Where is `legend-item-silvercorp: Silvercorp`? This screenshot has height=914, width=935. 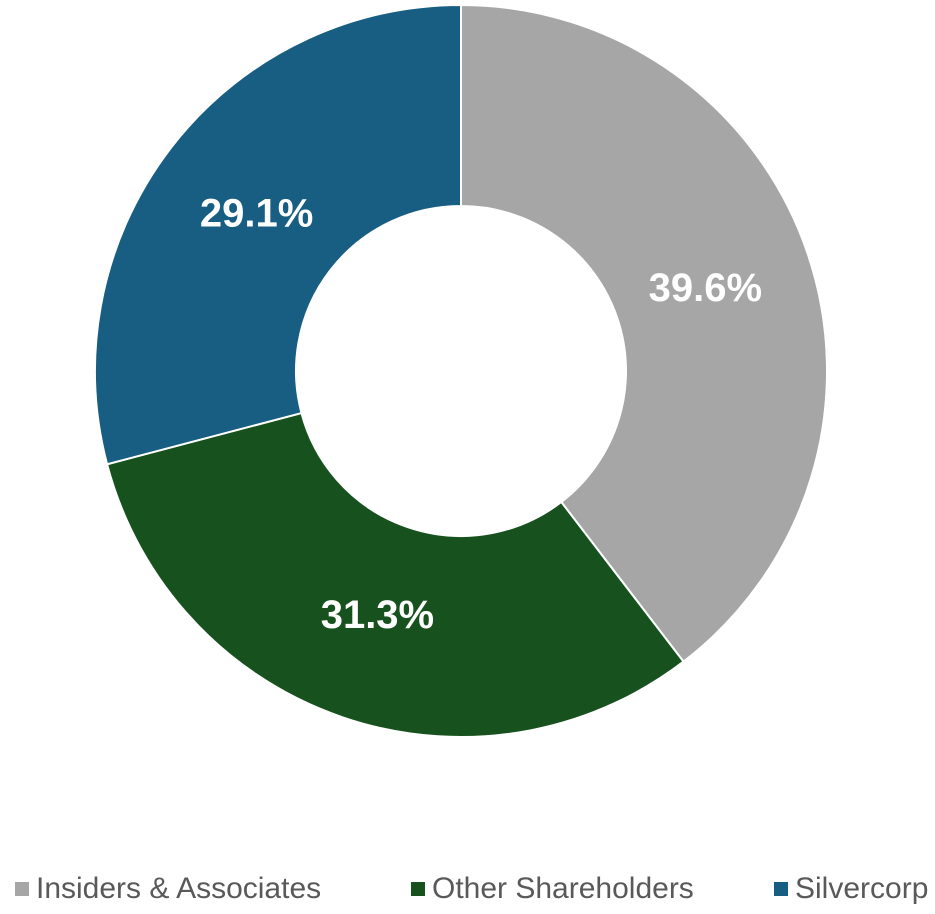
legend-item-silvercorp: Silvercorp is located at coordinates (851, 889).